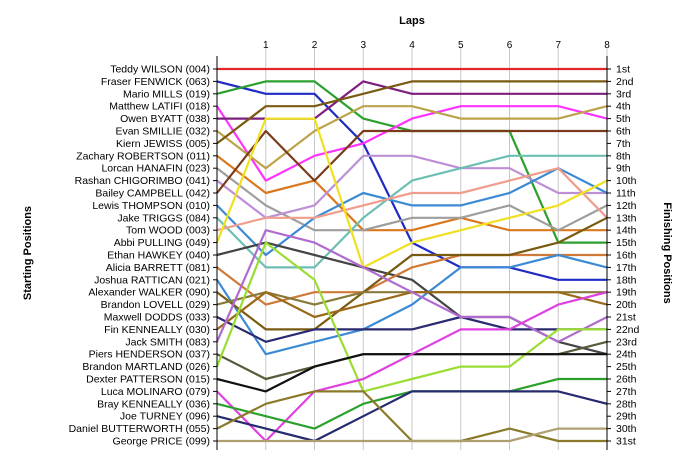  I want to click on finishing-position-label: 10th, so click(626, 181).